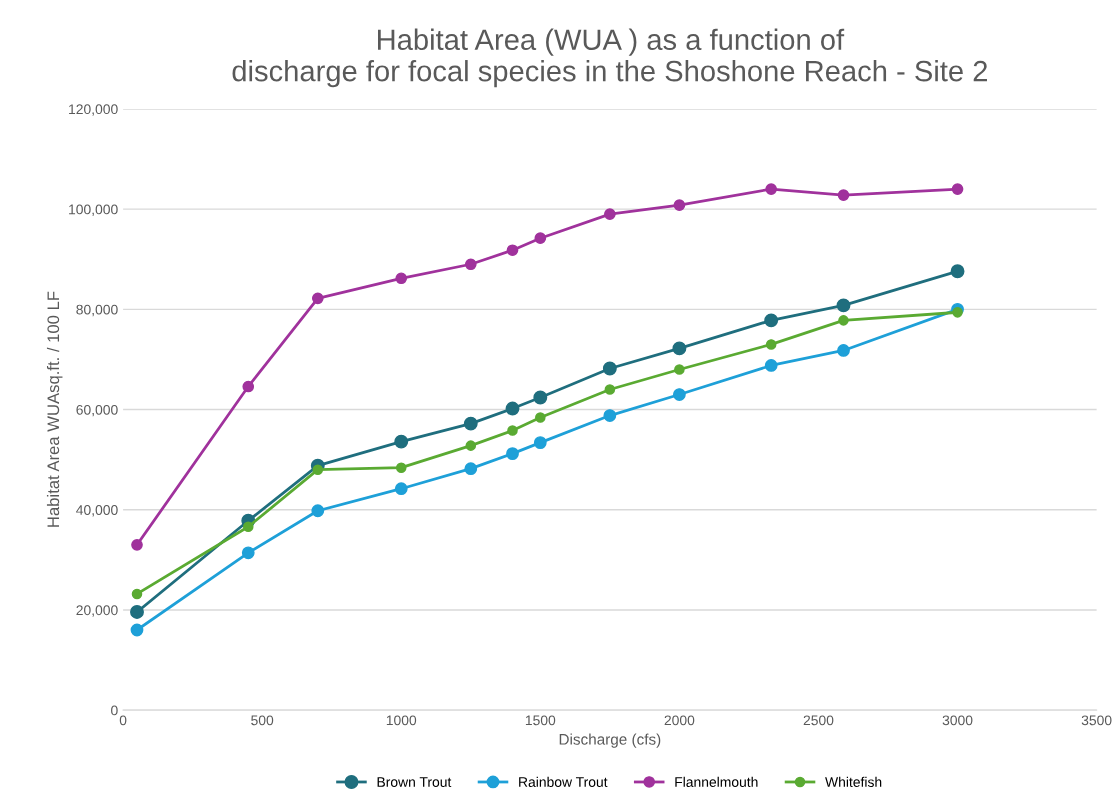  I want to click on y-tick-label: 0, so click(114, 710).